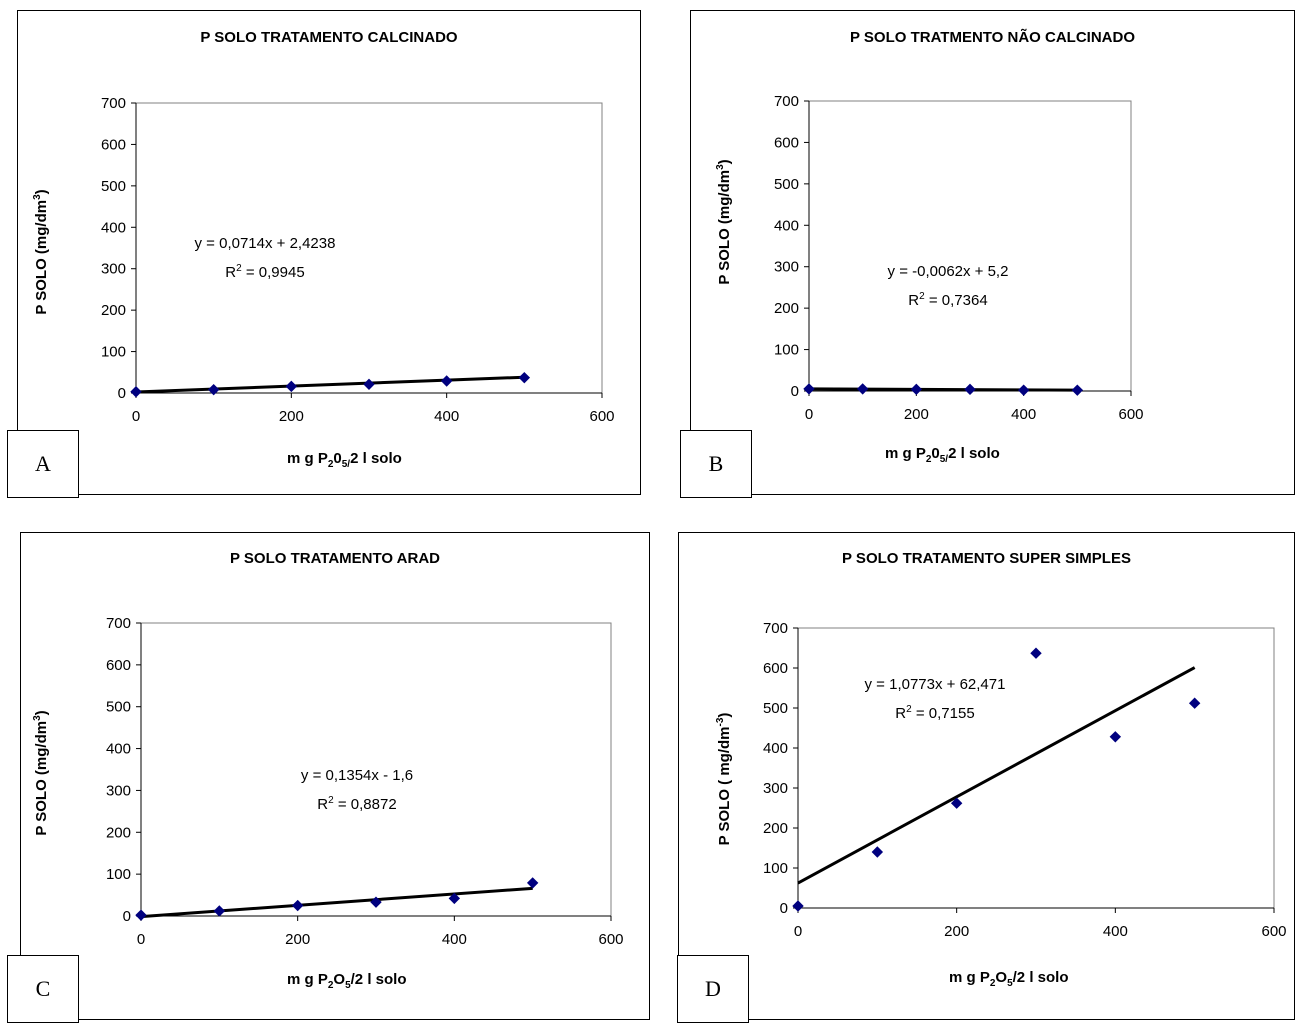  What do you see at coordinates (357, 804) in the screenshot?
I see `r-squared-text: R2 = 0,8872` at bounding box center [357, 804].